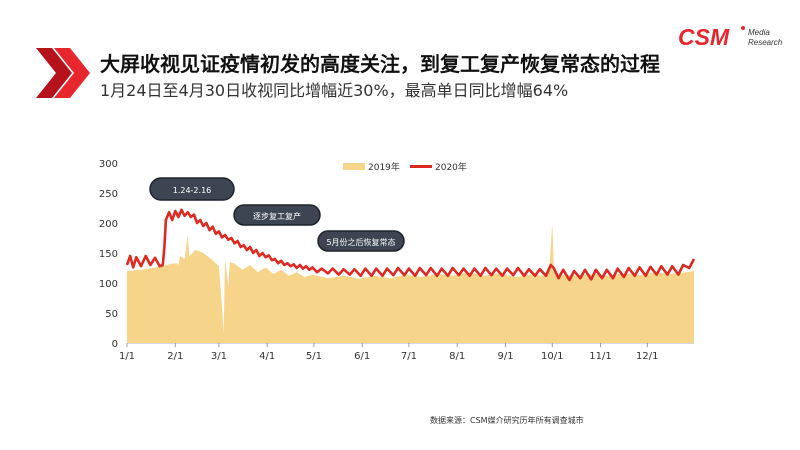 Image resolution: width=800 pixels, height=450 pixels. Describe the element at coordinates (409, 356) in the screenshot. I see `x-tick-label: 7/1` at that location.